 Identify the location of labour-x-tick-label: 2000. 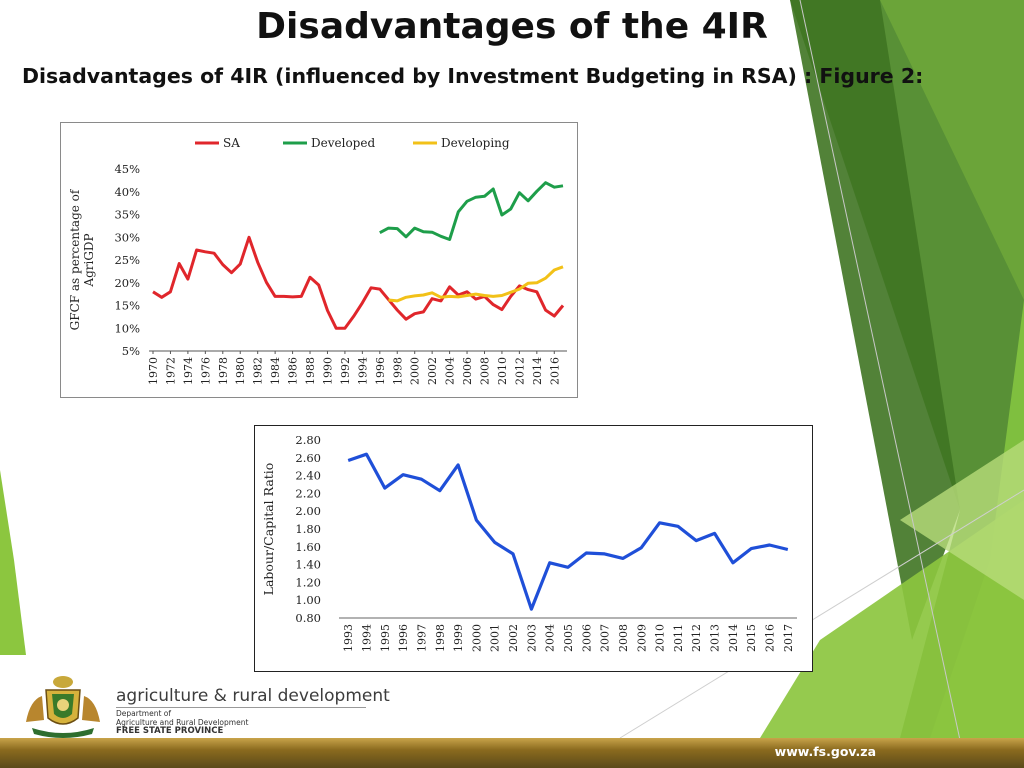
(476, 638).